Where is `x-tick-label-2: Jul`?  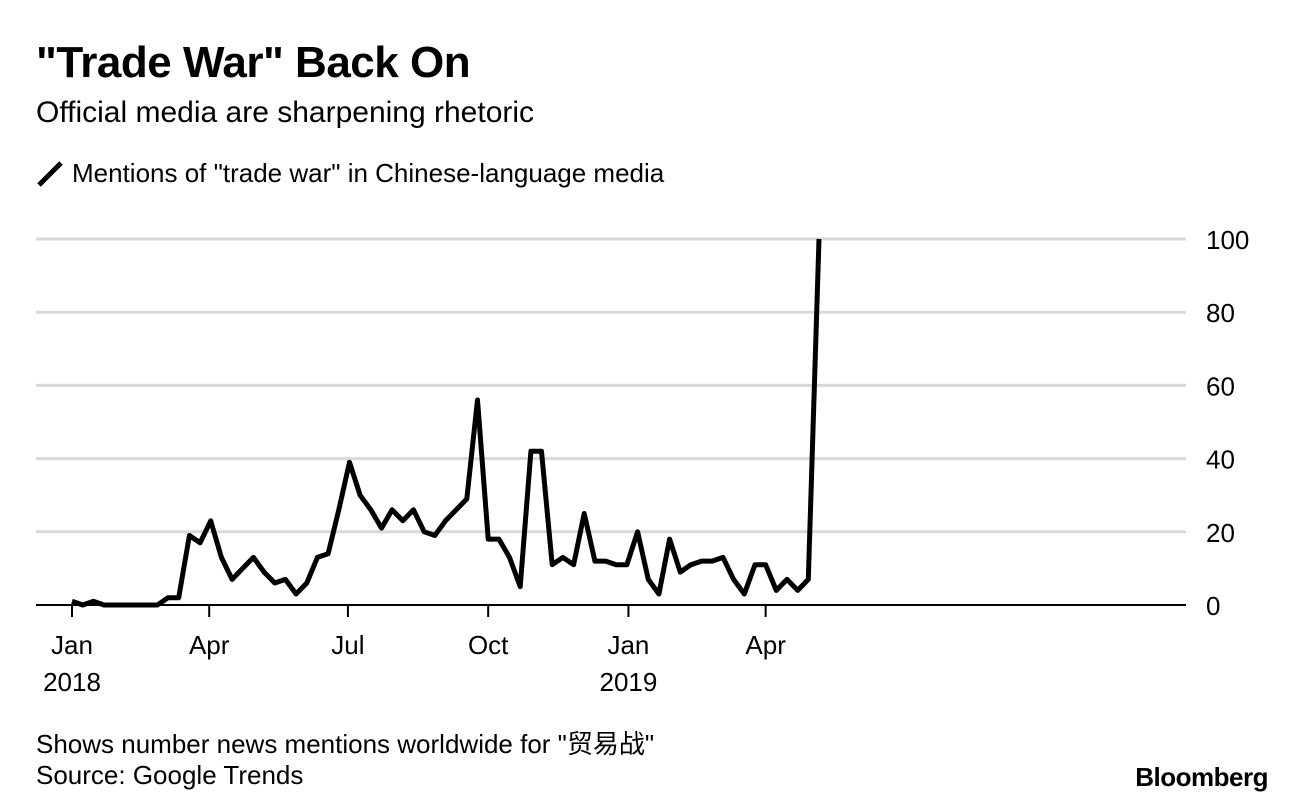 x-tick-label-2: Jul is located at coordinates (347, 645).